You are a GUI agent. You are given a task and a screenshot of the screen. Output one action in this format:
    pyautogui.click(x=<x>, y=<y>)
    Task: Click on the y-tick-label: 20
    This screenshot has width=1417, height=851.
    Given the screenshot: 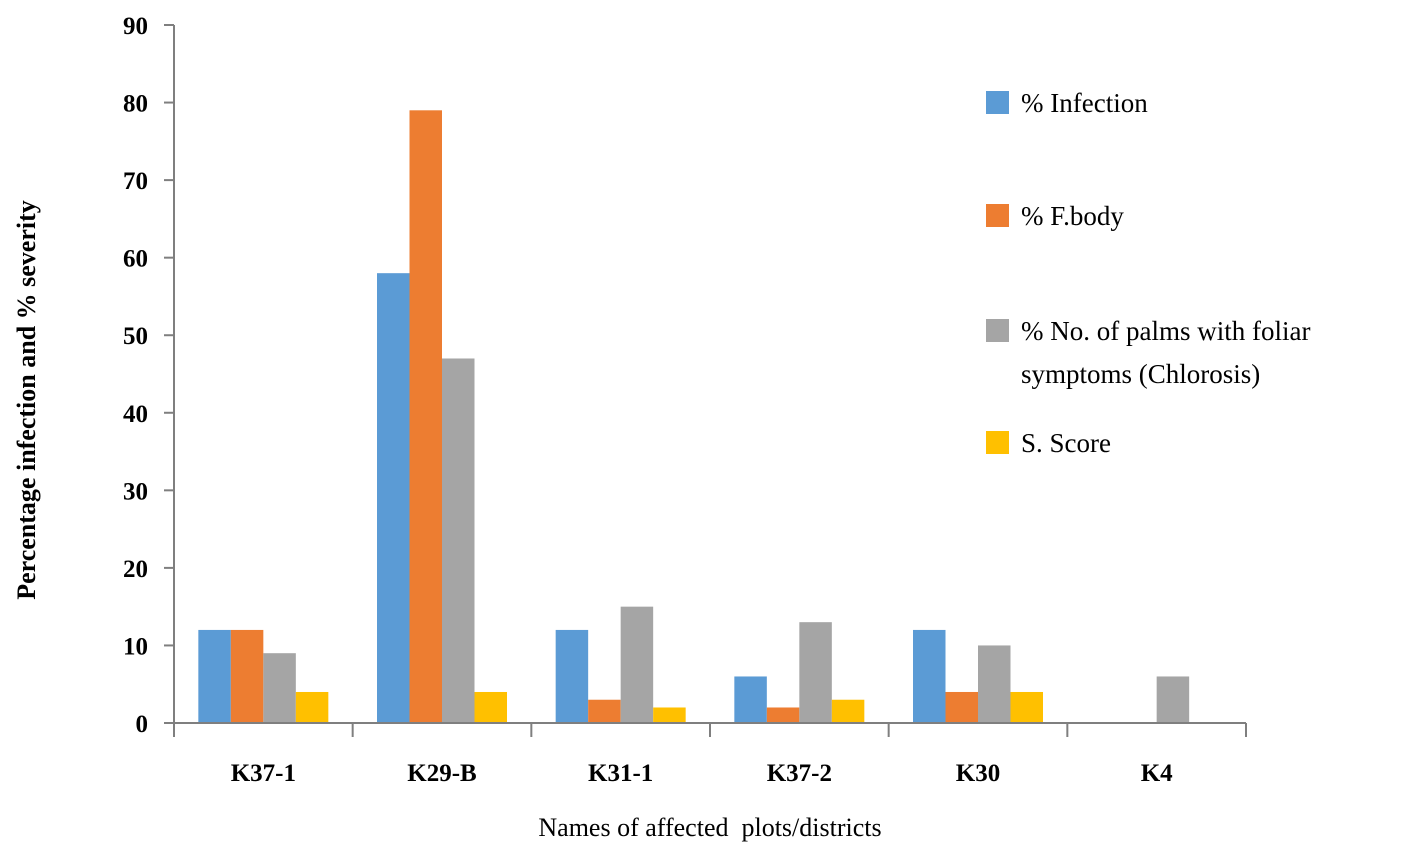 What is the action you would take?
    pyautogui.click(x=135, y=569)
    